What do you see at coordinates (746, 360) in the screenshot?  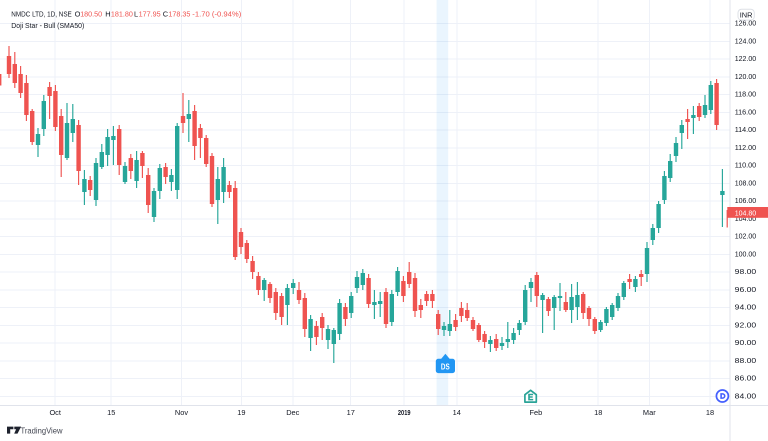 I see `svg-text: 88.00` at bounding box center [746, 360].